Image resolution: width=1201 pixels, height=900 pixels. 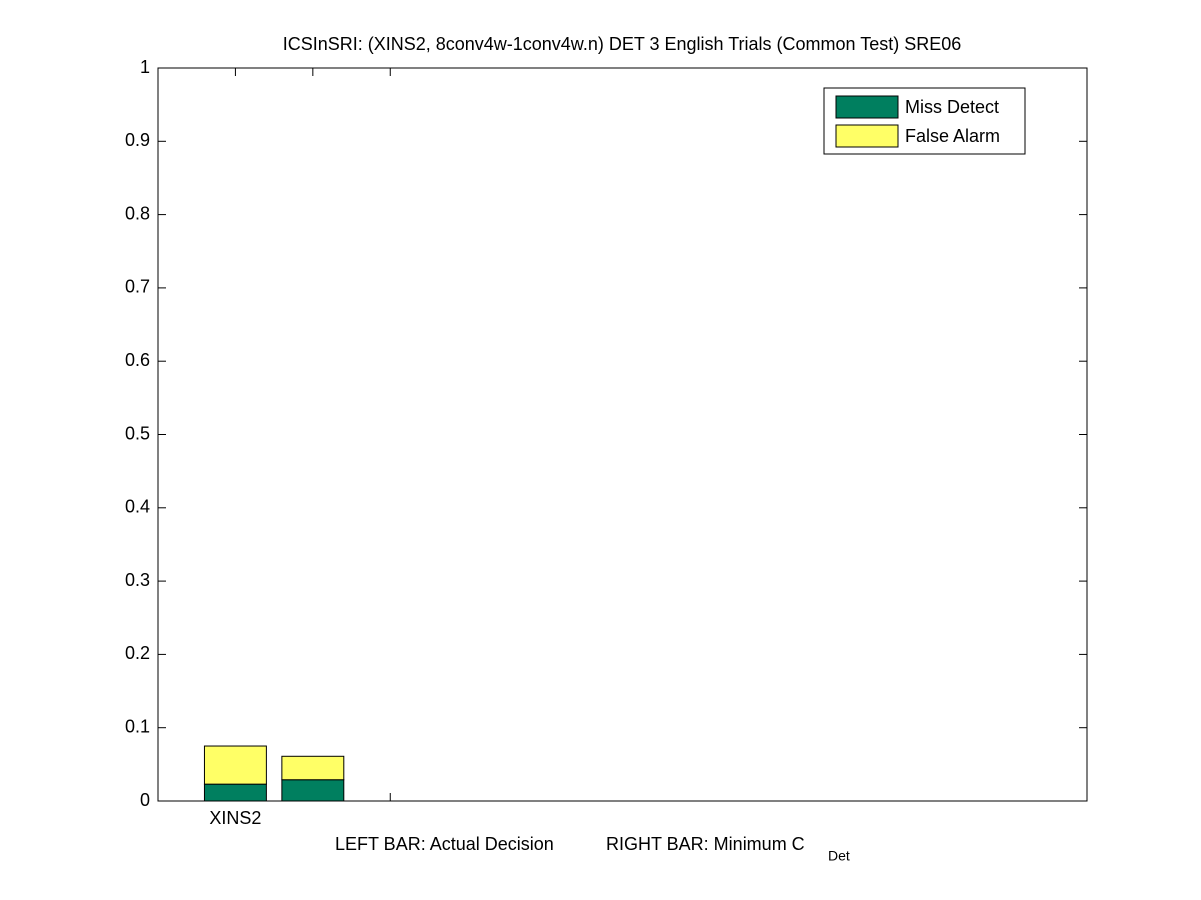 What do you see at coordinates (137, 213) in the screenshot?
I see `y-tick-label: 0.8` at bounding box center [137, 213].